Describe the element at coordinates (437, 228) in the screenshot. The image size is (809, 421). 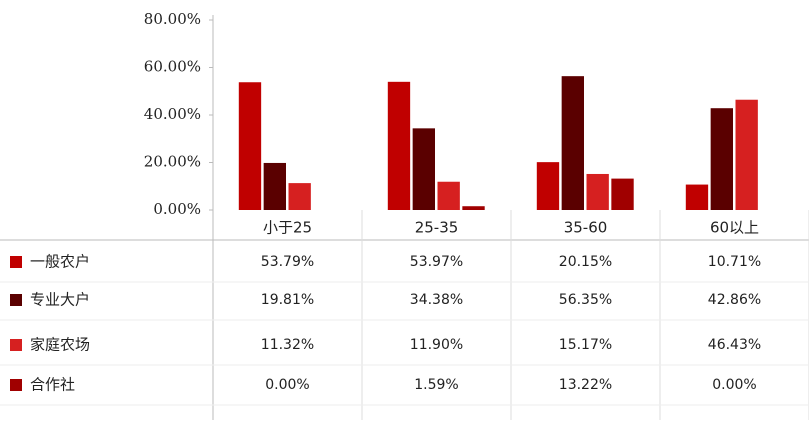
I see `x-tick-label: 25-35` at that location.